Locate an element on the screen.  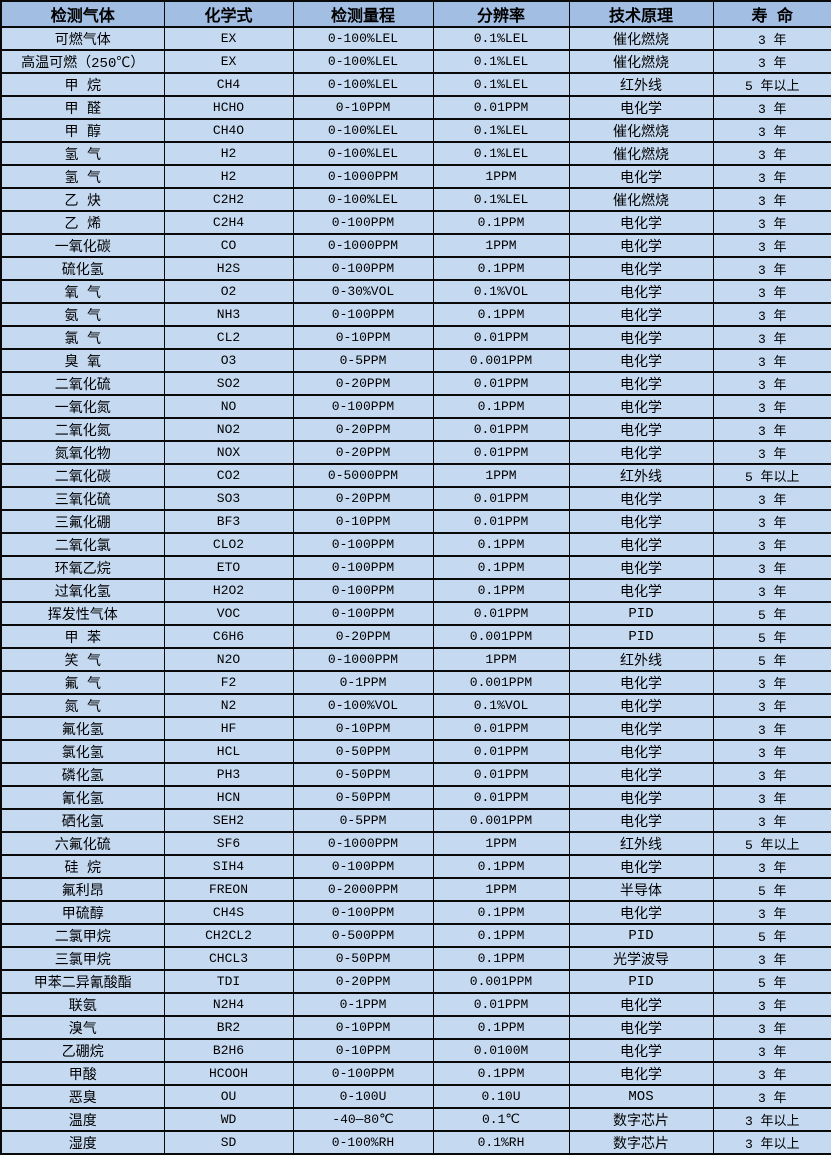
cell-formula: N2O is located at coordinates (228, 659).